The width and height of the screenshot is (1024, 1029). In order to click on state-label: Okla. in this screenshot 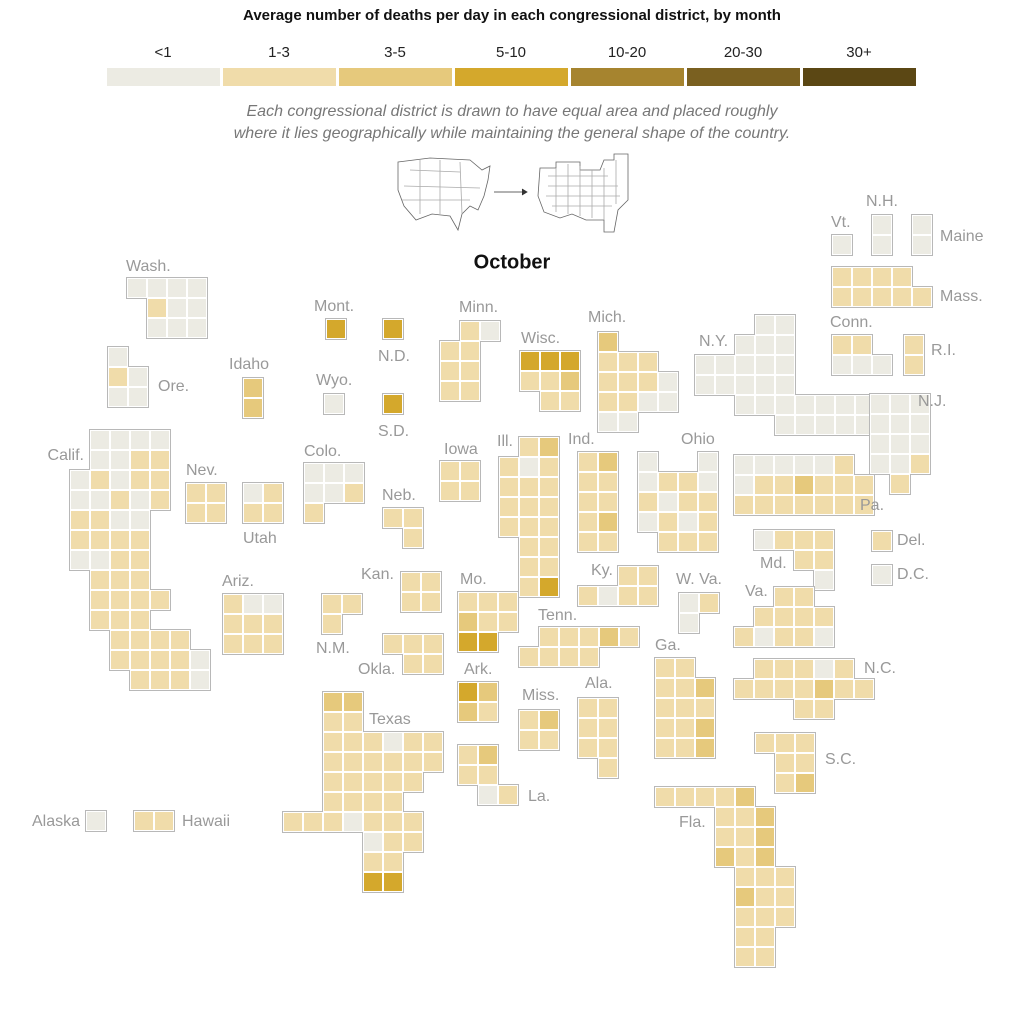, I will do `click(376, 669)`.